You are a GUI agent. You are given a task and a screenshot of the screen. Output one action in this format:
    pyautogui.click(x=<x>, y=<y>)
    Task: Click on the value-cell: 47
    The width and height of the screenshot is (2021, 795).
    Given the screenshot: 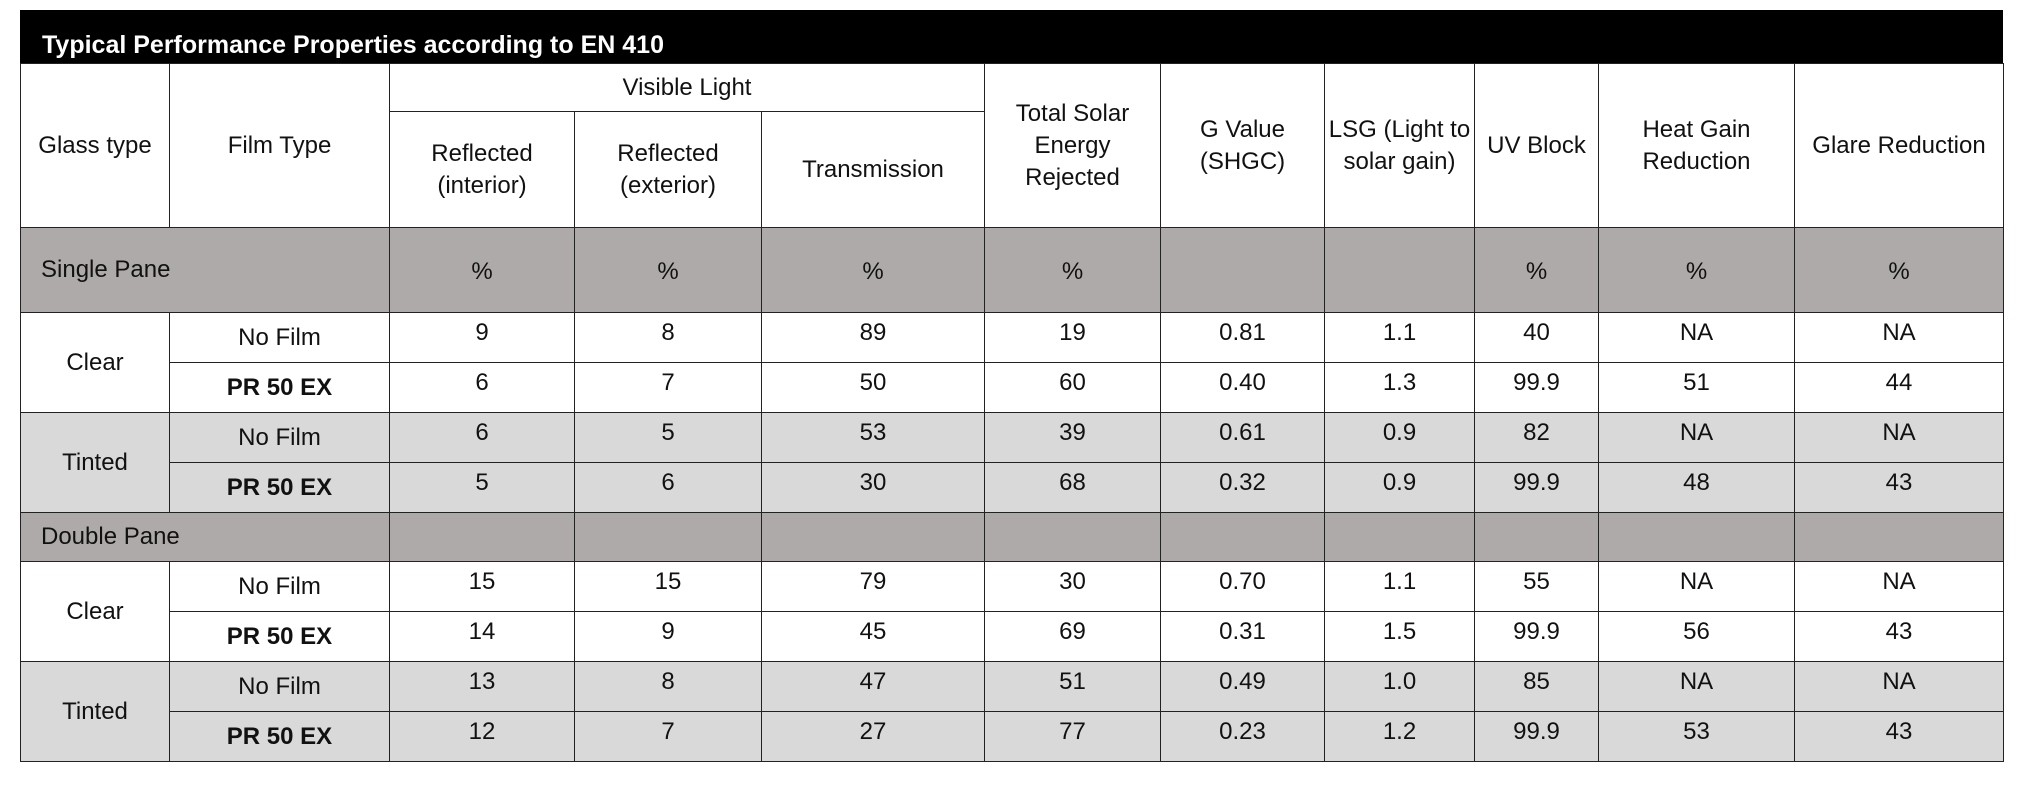 What is the action you would take?
    pyautogui.click(x=873, y=686)
    